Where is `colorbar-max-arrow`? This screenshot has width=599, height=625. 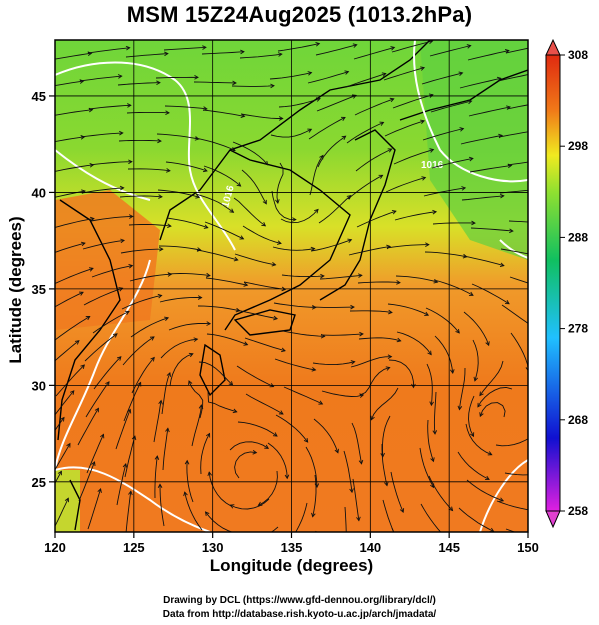
colorbar-max-arrow is located at coordinates (553, 47).